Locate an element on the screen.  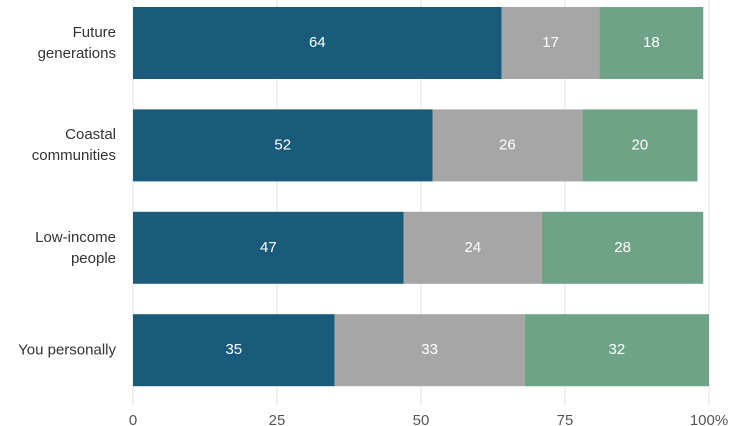
data-label: 52 is located at coordinates (282, 144).